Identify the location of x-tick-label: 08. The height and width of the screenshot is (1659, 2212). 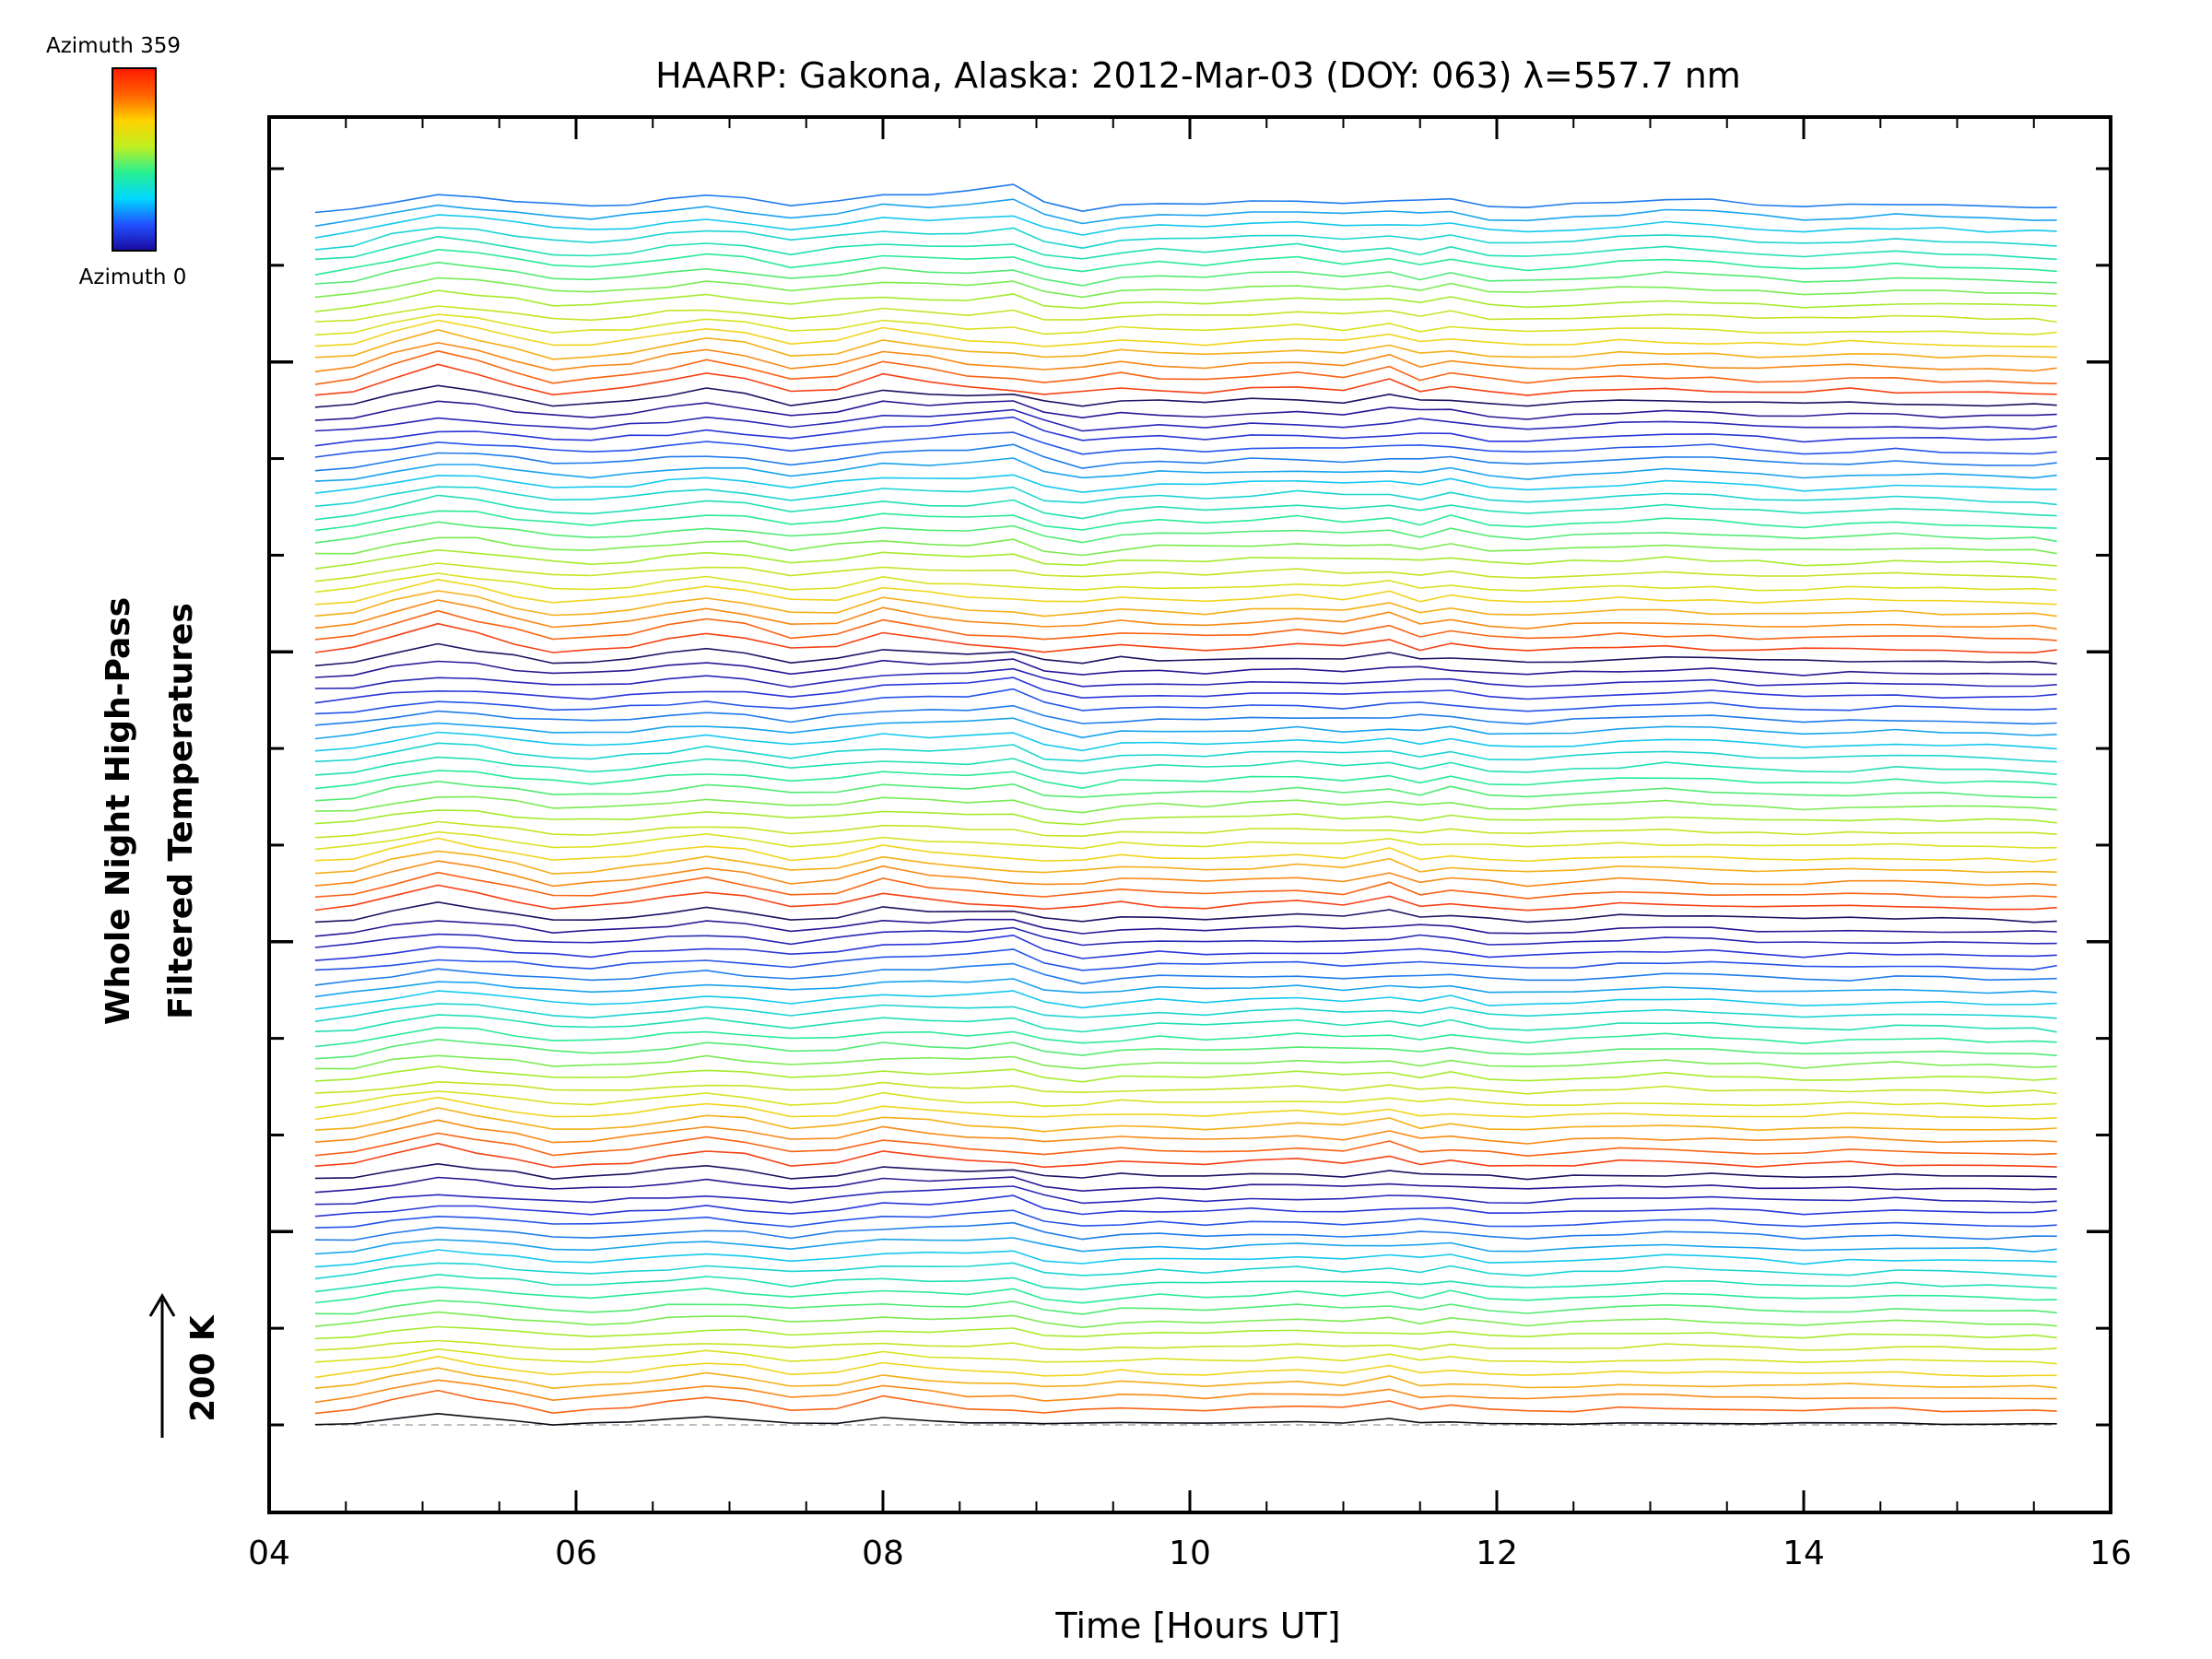
(883, 1553).